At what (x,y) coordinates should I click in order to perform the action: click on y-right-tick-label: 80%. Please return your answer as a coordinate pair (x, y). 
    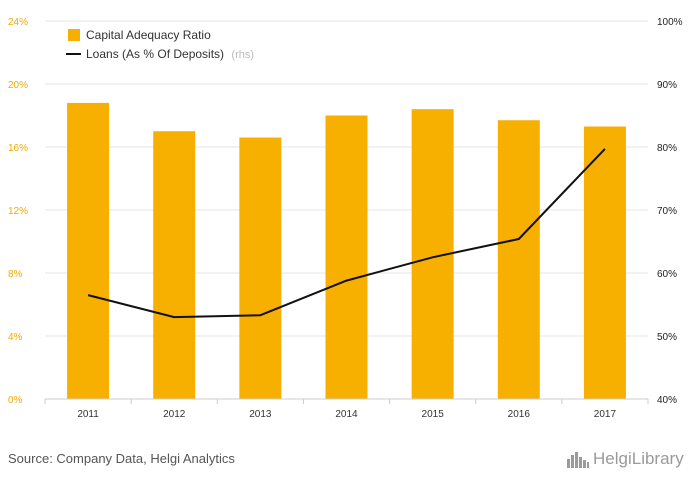
    Looking at the image, I should click on (667, 148).